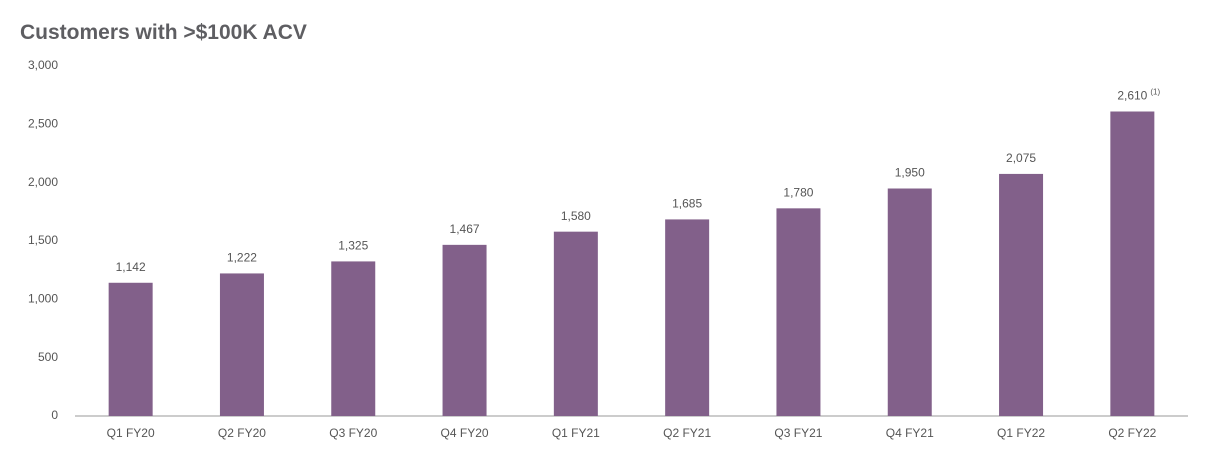 The image size is (1208, 459). Describe the element at coordinates (1155, 92) in the screenshot. I see `footnote-marker: (1)` at that location.